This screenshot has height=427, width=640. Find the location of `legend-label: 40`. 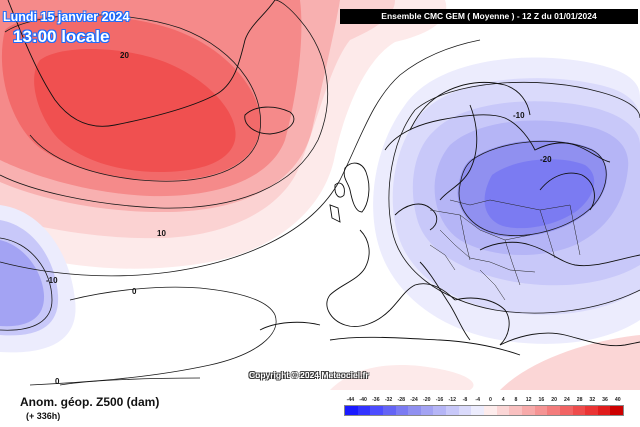

legend-label: 40 is located at coordinates (617, 400).